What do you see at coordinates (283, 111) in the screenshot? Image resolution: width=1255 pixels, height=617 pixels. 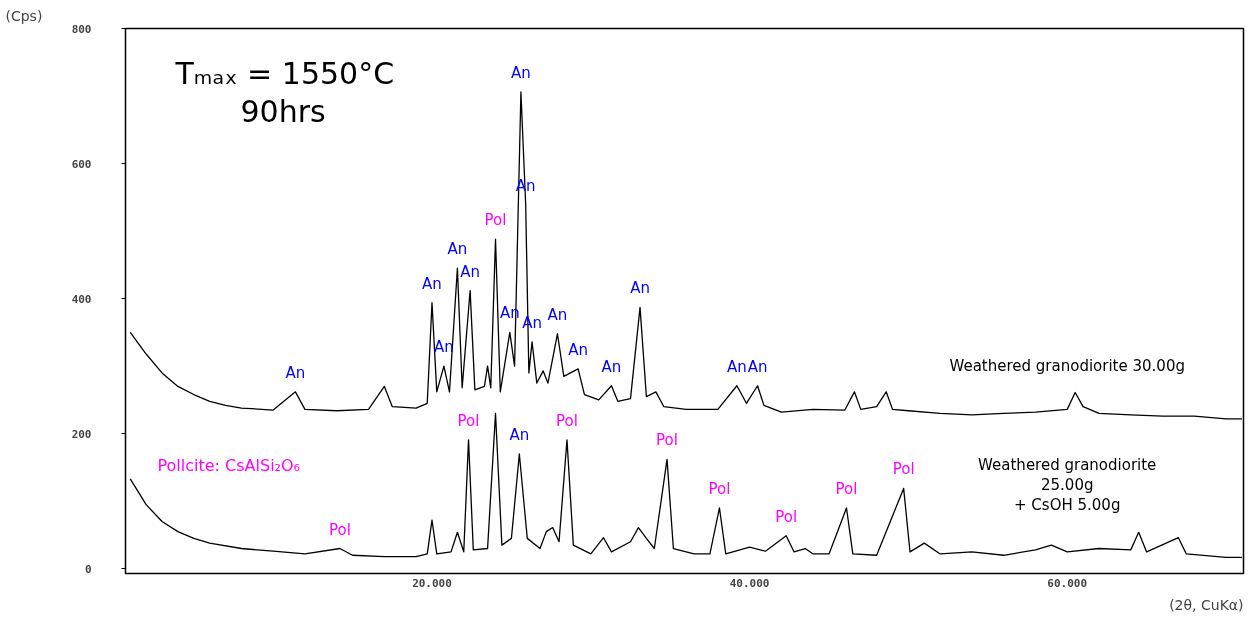 I see `annotation: 90hrs` at bounding box center [283, 111].